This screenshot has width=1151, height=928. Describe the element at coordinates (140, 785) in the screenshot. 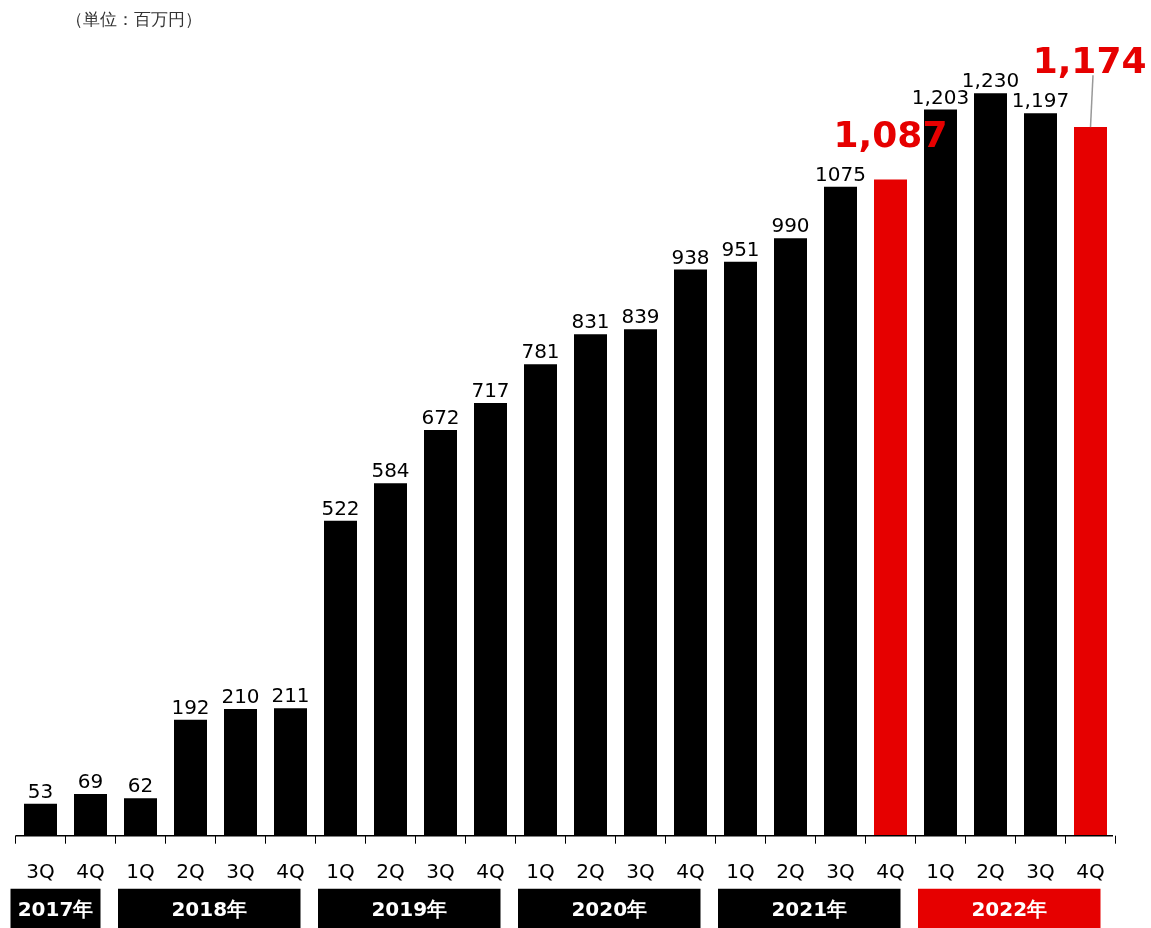

I see `data-label: 62` at that location.